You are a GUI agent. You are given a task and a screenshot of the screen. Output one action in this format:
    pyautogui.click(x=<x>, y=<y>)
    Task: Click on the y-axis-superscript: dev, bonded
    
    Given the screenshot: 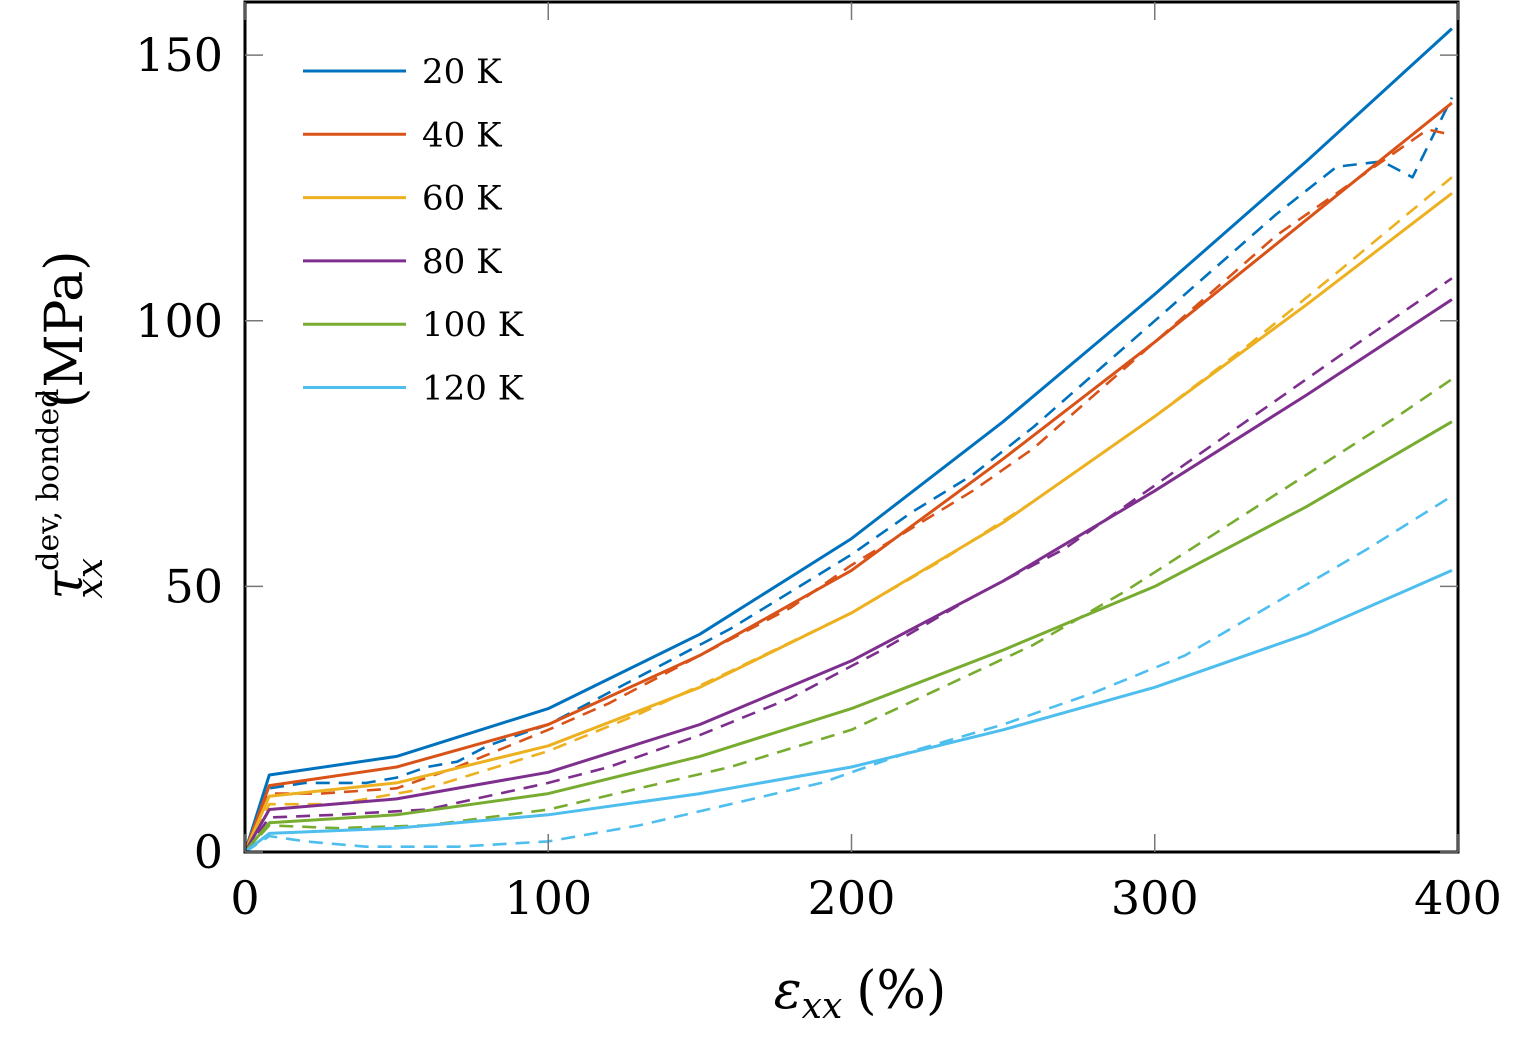 What is the action you would take?
    pyautogui.click(x=48, y=480)
    